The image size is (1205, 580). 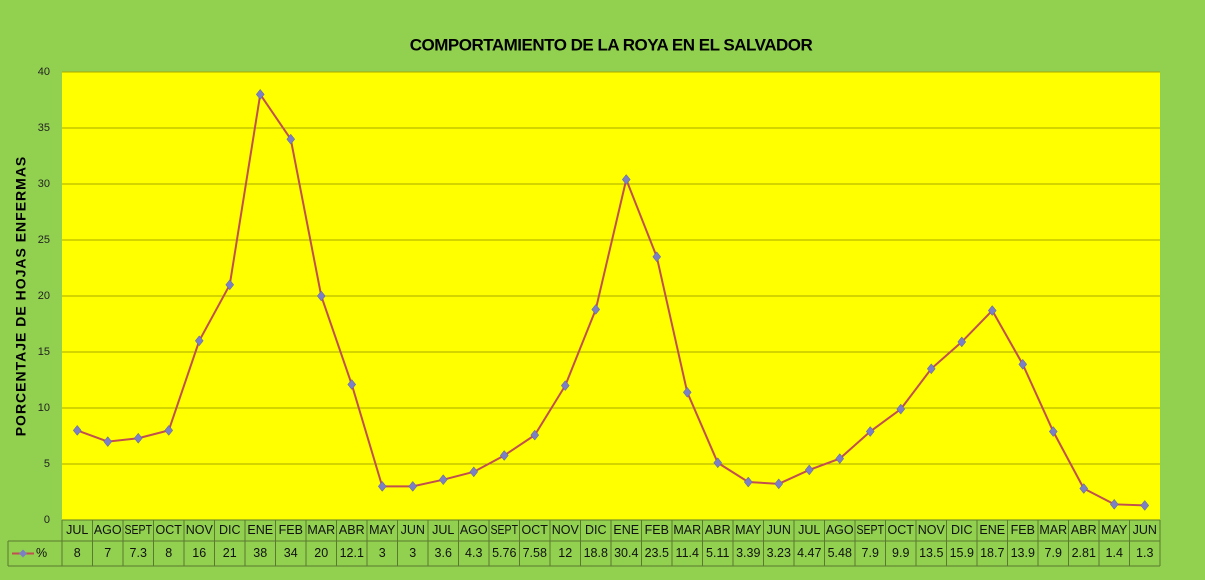 What do you see at coordinates (611, 44) in the screenshot?
I see `chart-title: COMPORTAMIENTO DE LA ROYA EN EL SALVADOR` at bounding box center [611, 44].